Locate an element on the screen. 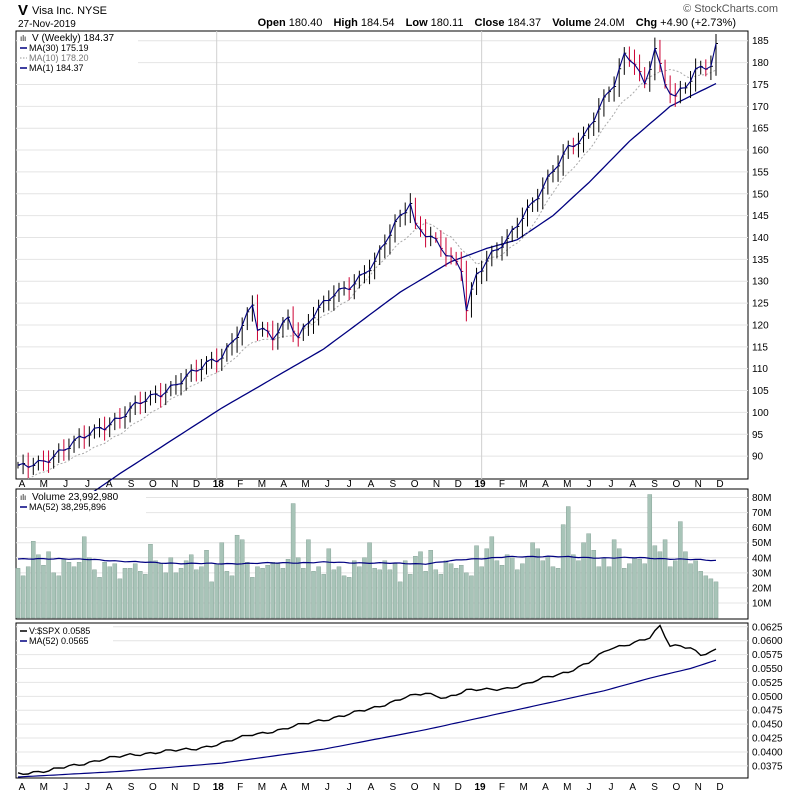 This screenshot has height=795, width=800. price-tick-label: 115 is located at coordinates (760, 347).